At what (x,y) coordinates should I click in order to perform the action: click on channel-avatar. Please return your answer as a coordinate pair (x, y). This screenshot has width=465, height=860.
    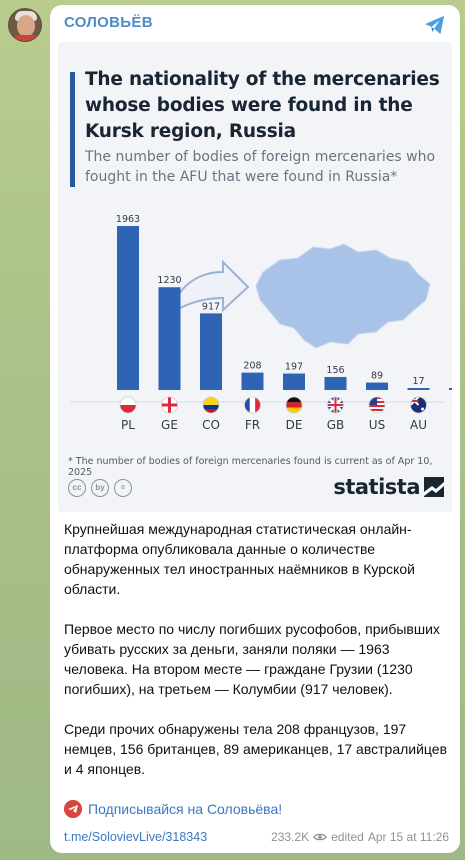
    Looking at the image, I should click on (25, 25).